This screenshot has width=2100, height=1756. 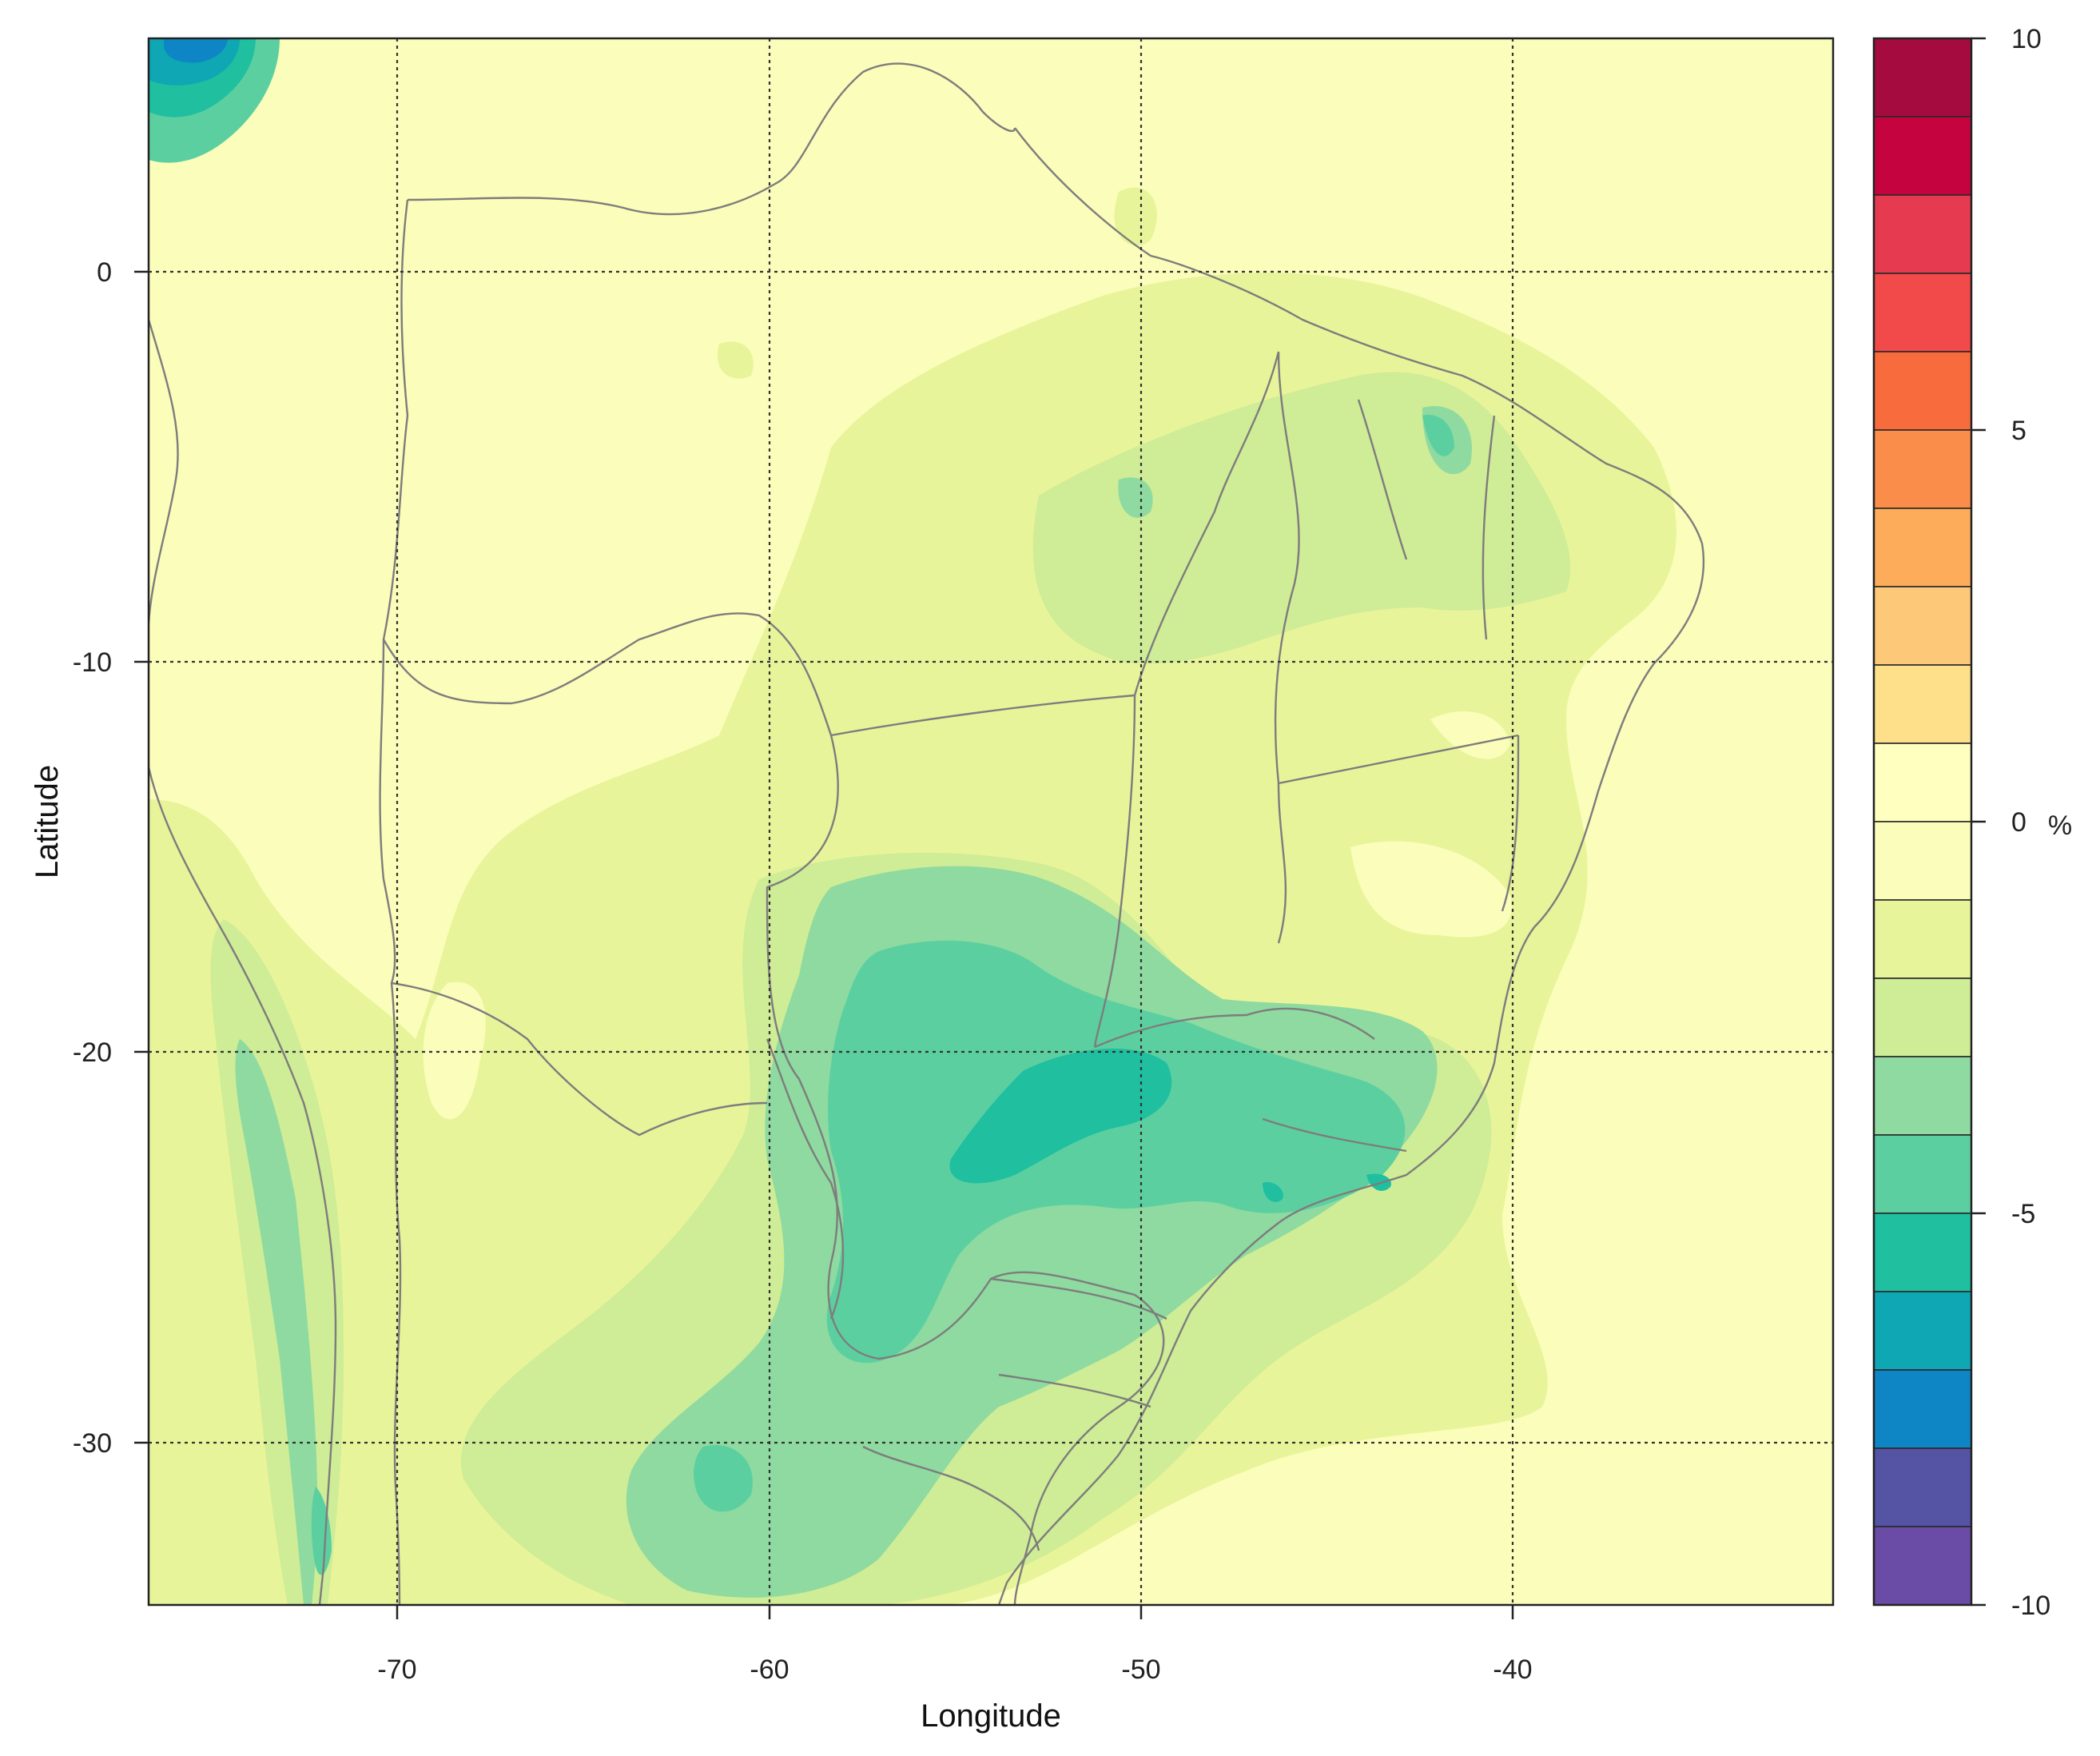 What do you see at coordinates (955, 1612) in the screenshot?
I see `x-axis` at bounding box center [955, 1612].